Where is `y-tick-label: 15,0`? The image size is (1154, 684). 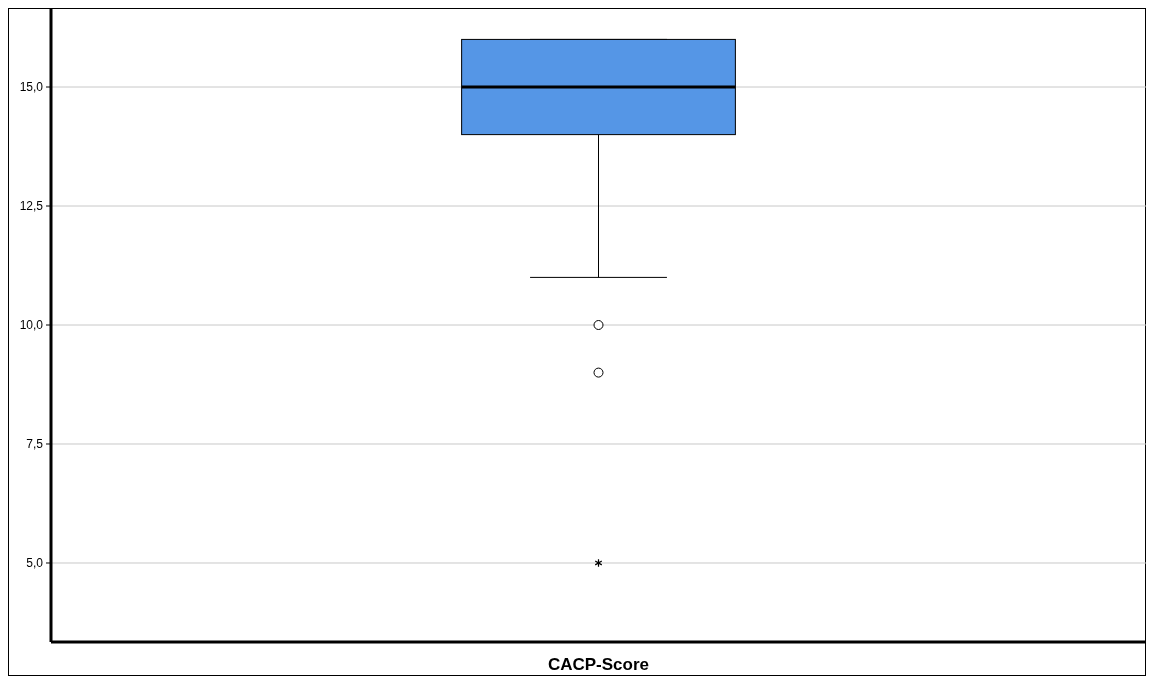 y-tick-label: 15,0 is located at coordinates (31, 87).